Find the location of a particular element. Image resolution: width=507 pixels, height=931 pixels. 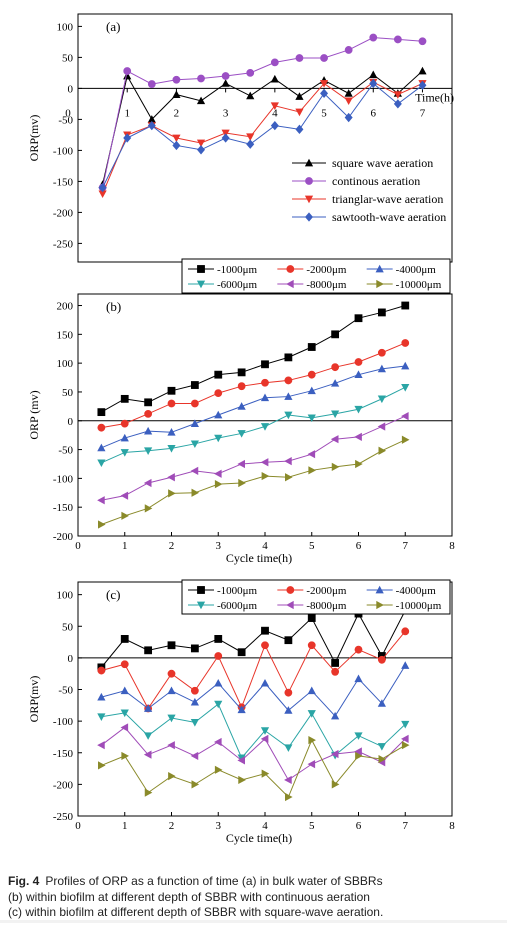

panel-label: (b) is located at coordinates (113, 306).